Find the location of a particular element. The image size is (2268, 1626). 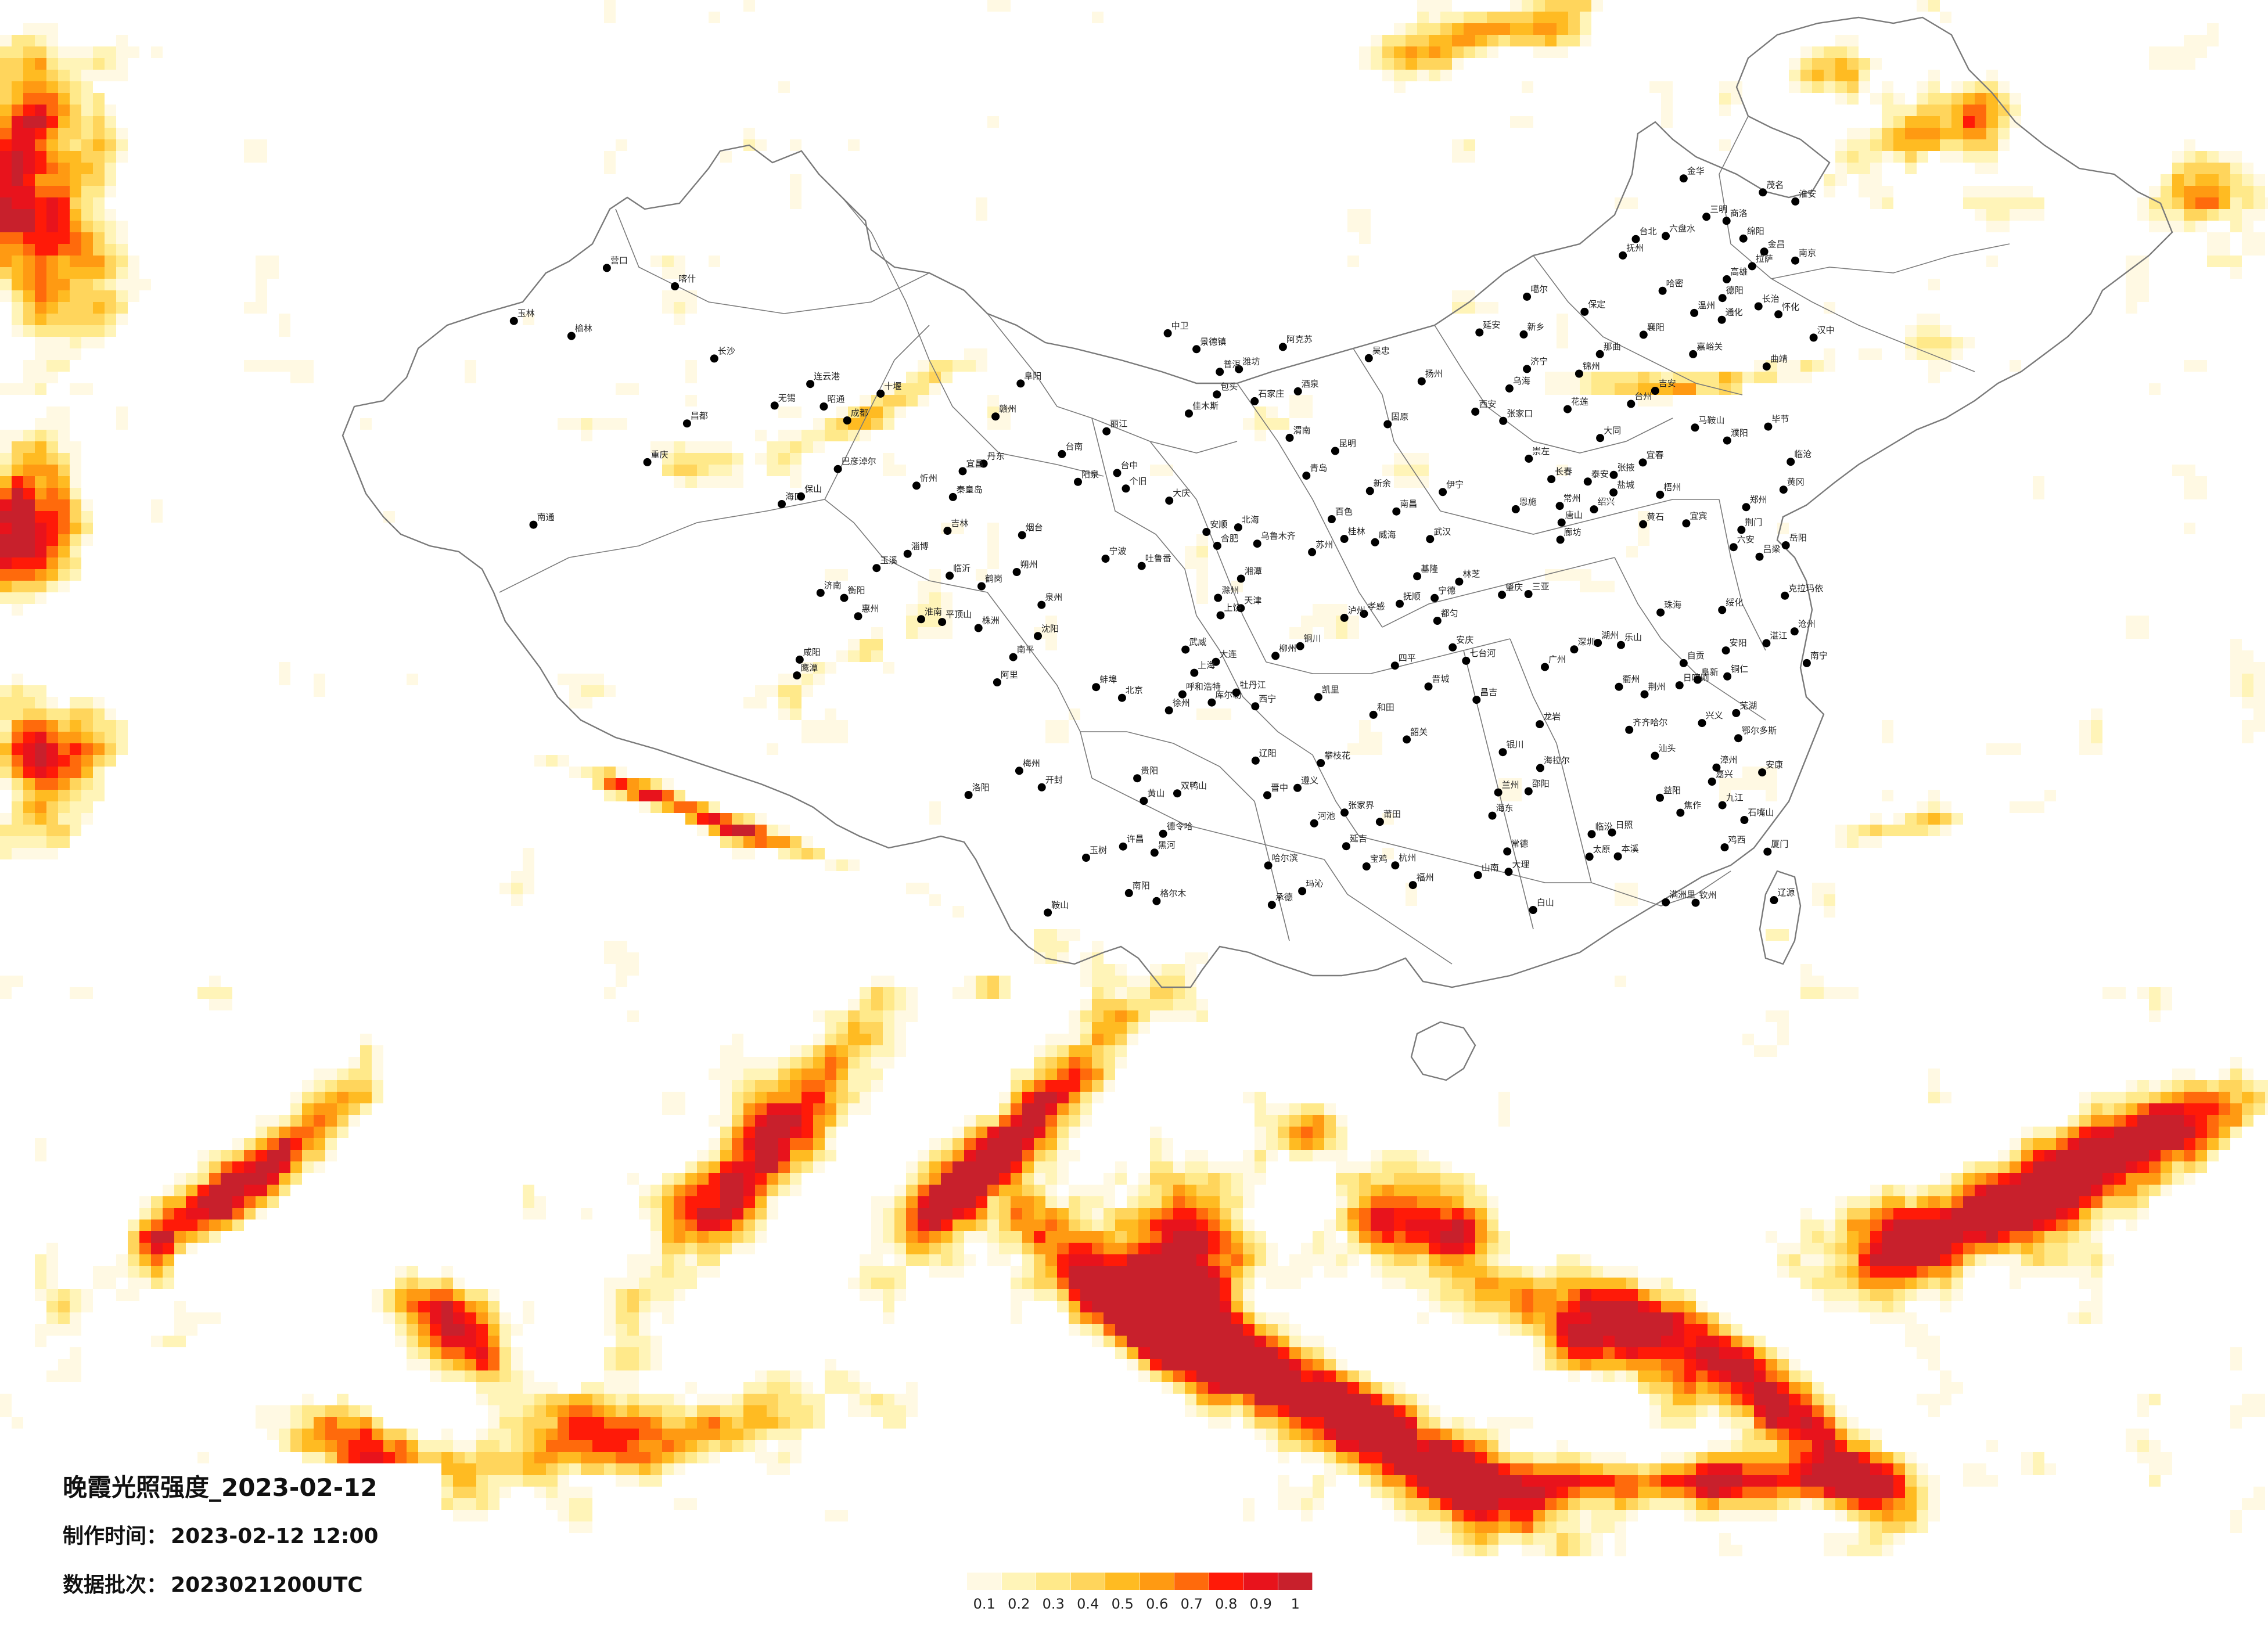

city-marker: 玉树 is located at coordinates (1094, 853).